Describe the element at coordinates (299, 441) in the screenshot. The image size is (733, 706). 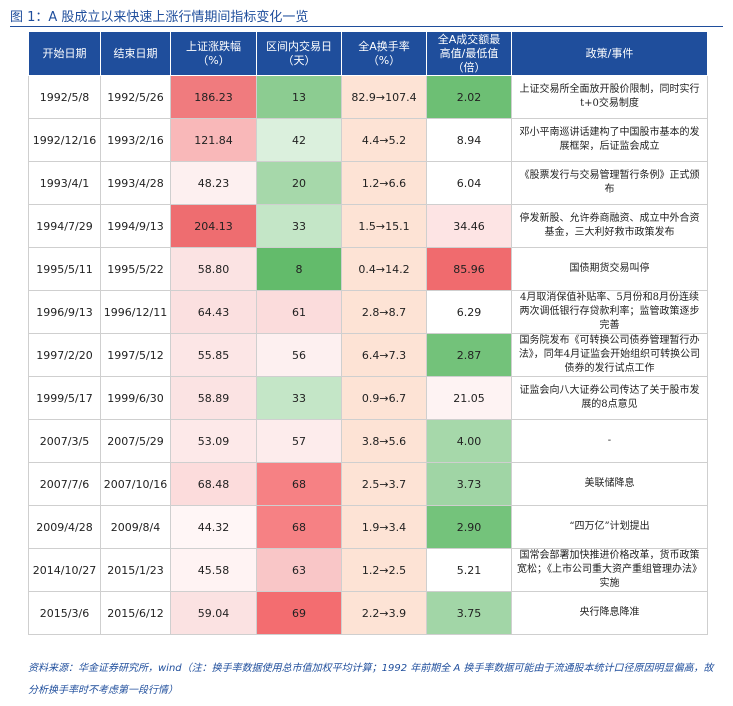
I see `cell-trading-days: 57` at that location.